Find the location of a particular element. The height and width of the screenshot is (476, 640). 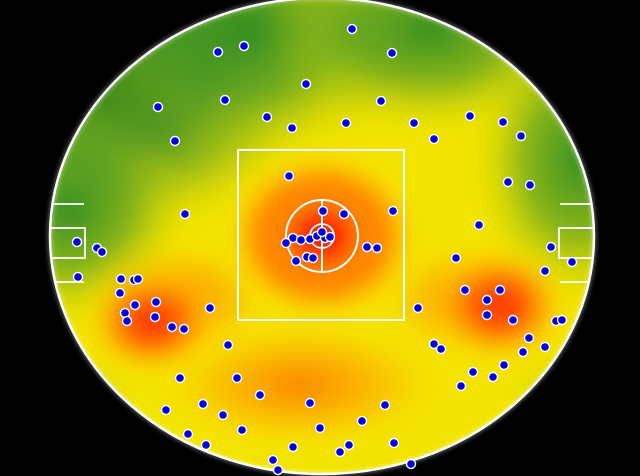

centre-square is located at coordinates (321, 235).